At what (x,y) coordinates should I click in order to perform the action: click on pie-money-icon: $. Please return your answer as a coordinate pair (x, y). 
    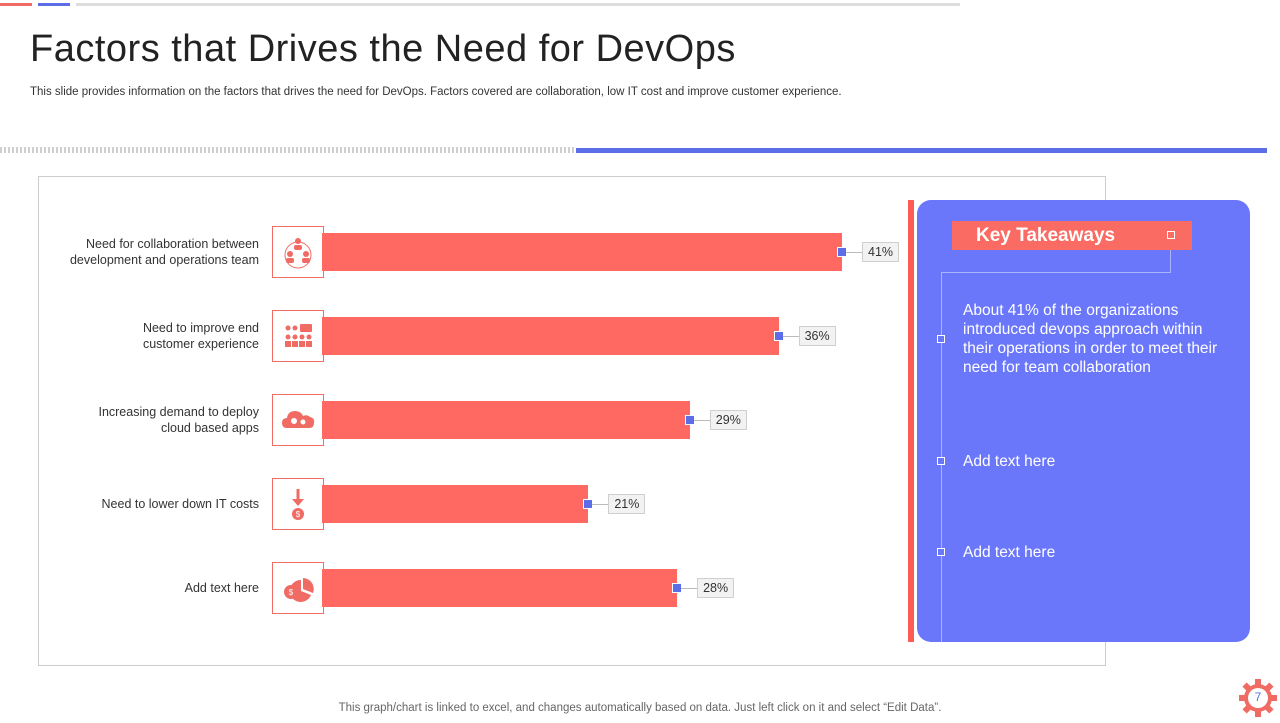
    Looking at the image, I should click on (298, 588).